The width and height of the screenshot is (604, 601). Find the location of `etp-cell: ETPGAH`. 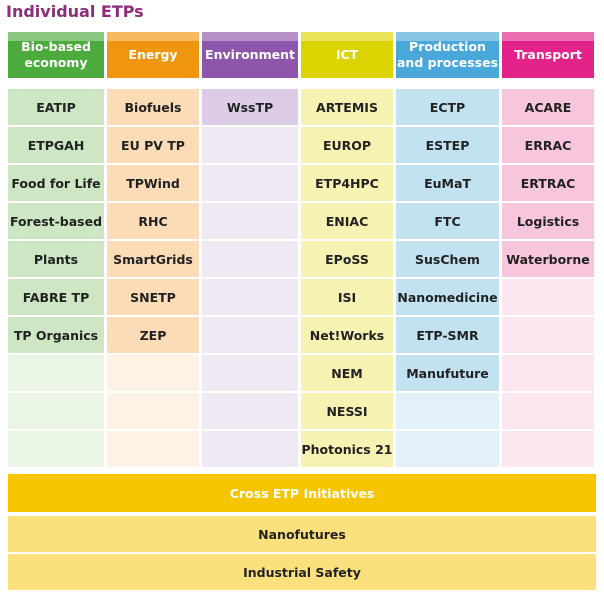

etp-cell: ETPGAH is located at coordinates (56, 145).